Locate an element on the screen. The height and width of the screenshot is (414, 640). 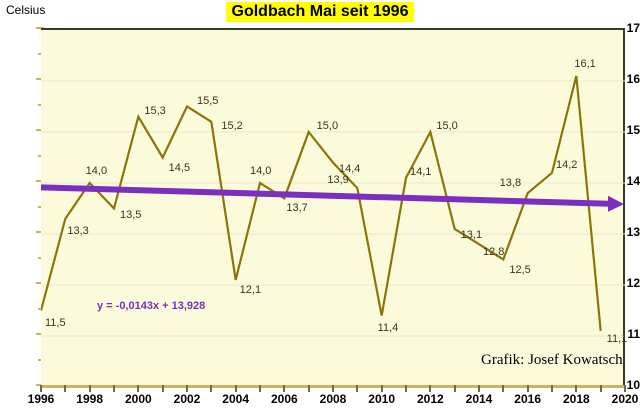
data-point-label: 15,2 is located at coordinates (232, 125).